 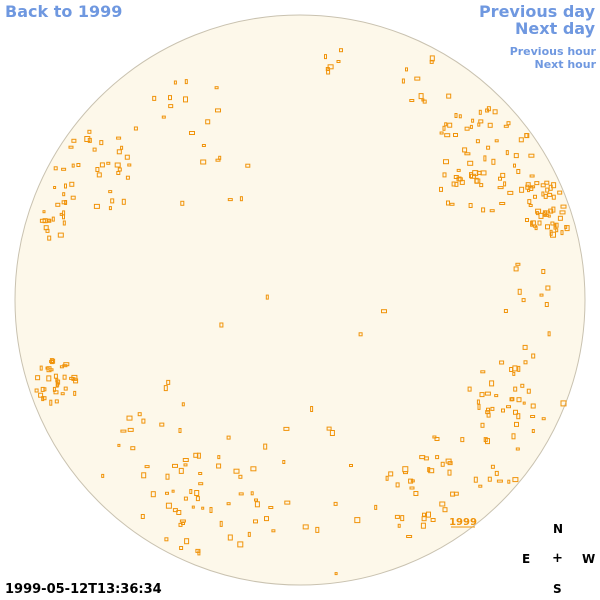 I want to click on compass-west: W, so click(x=589, y=559).